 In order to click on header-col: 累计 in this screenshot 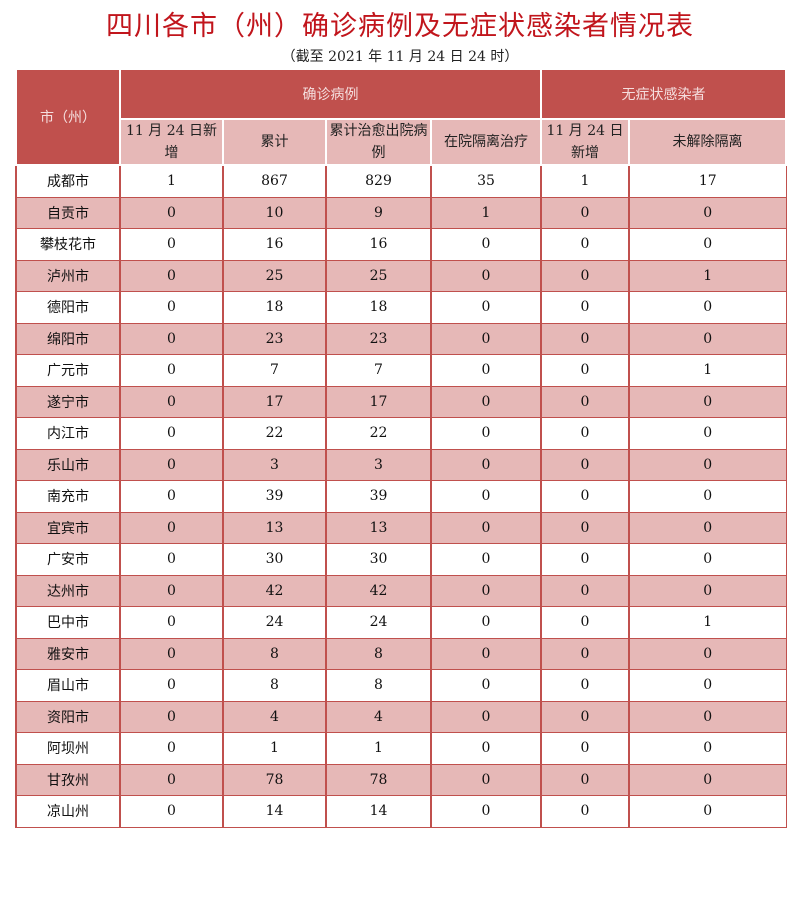, I will do `click(274, 142)`.